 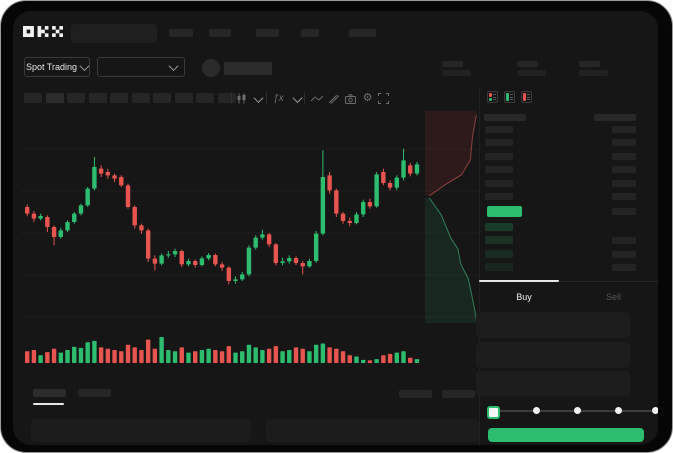 I want to click on trade-tabs-divider, so click(x=568, y=281).